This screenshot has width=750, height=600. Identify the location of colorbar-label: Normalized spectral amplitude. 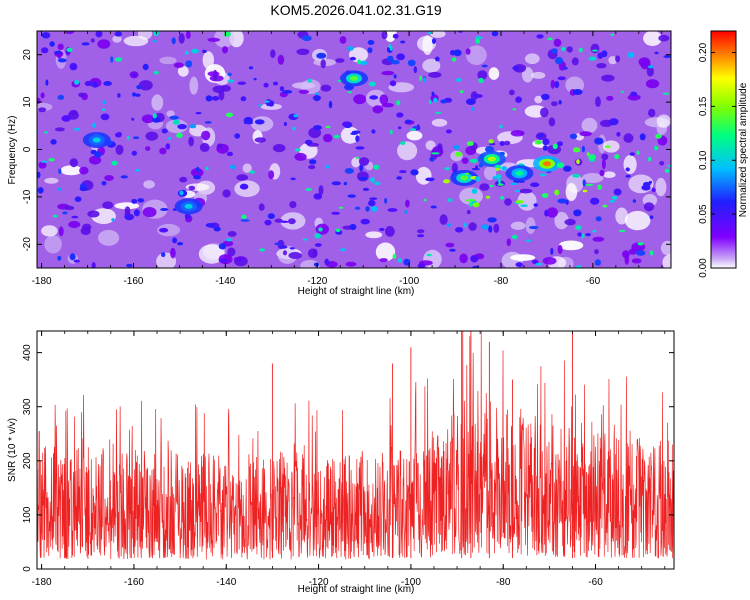
(743, 149).